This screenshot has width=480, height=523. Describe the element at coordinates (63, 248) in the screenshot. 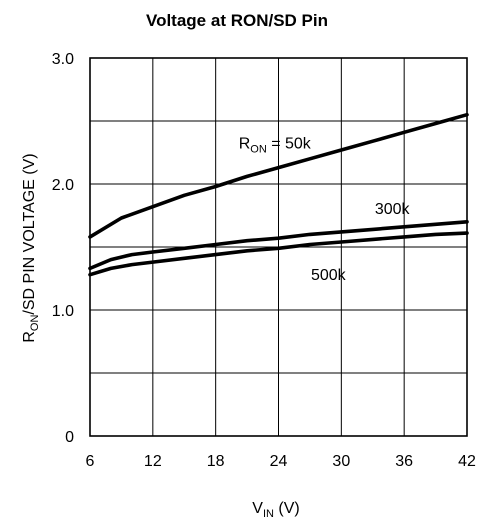

I see `y-tick-labels: 0 1.0 2.0 3.0` at that location.